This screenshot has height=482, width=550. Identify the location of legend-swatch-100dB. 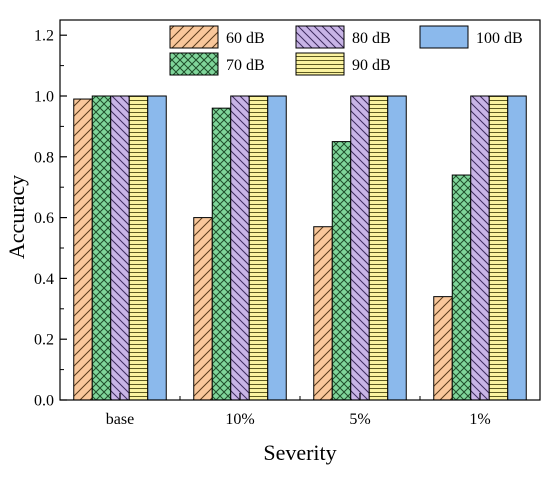
(444, 37).